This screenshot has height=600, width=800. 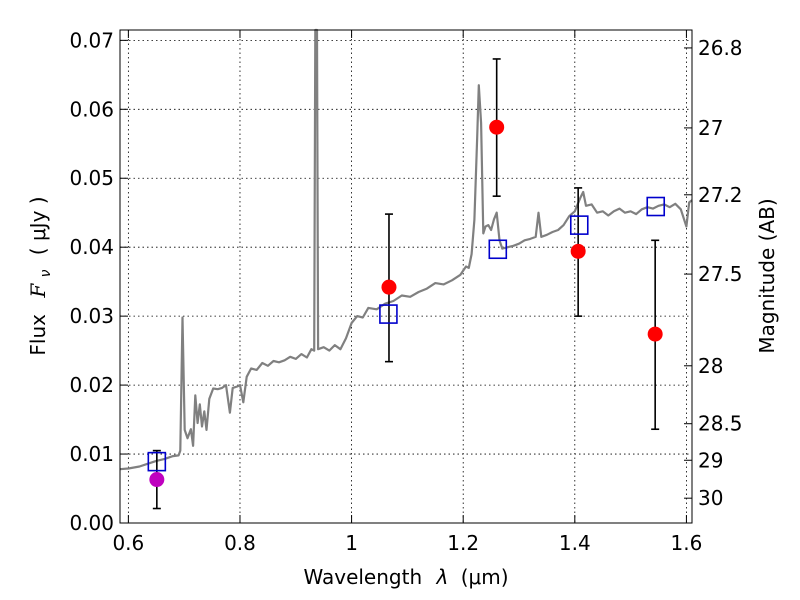 I want to click on x-tick-label: 1.4, so click(x=575, y=543).